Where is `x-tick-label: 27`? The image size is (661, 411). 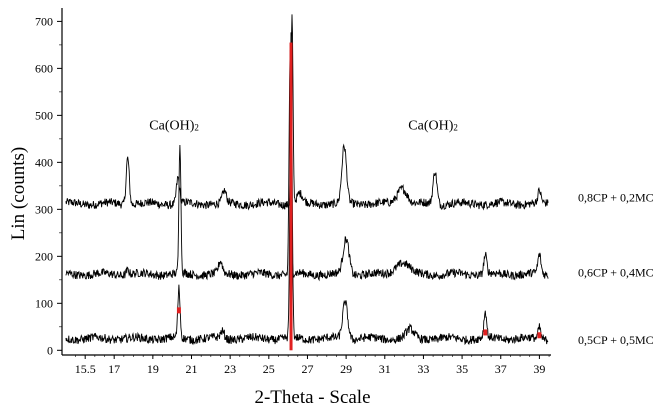
x-tick-label: 27 is located at coordinates (307, 369).